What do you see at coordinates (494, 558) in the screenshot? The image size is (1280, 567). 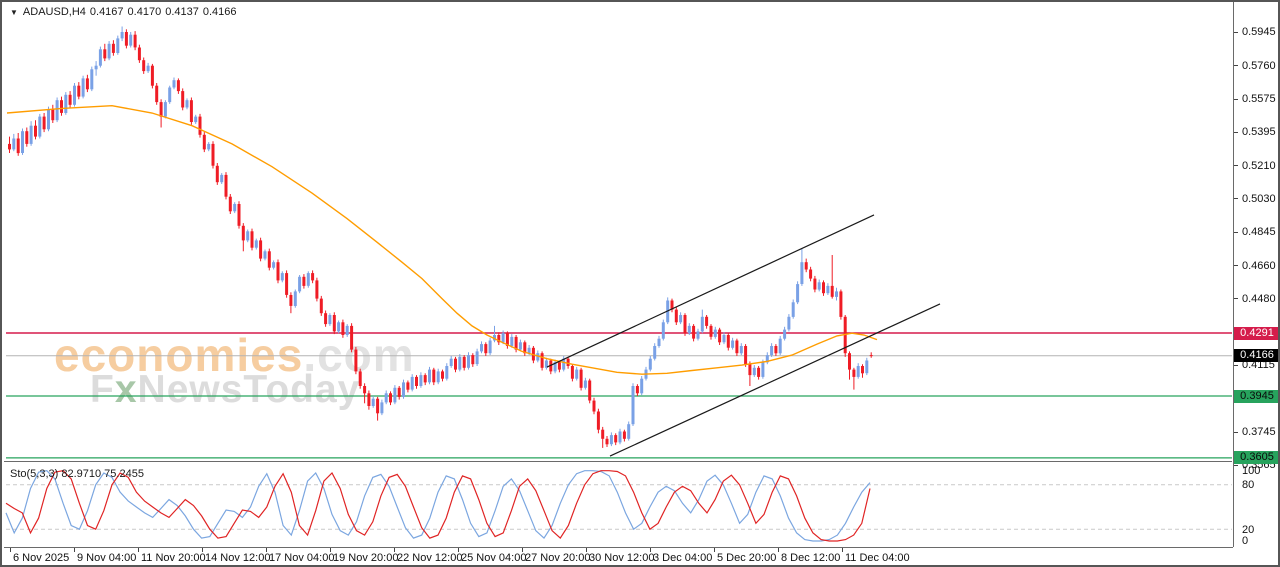 I see `time-tick-label: 25 Nov 04:00` at bounding box center [494, 558].